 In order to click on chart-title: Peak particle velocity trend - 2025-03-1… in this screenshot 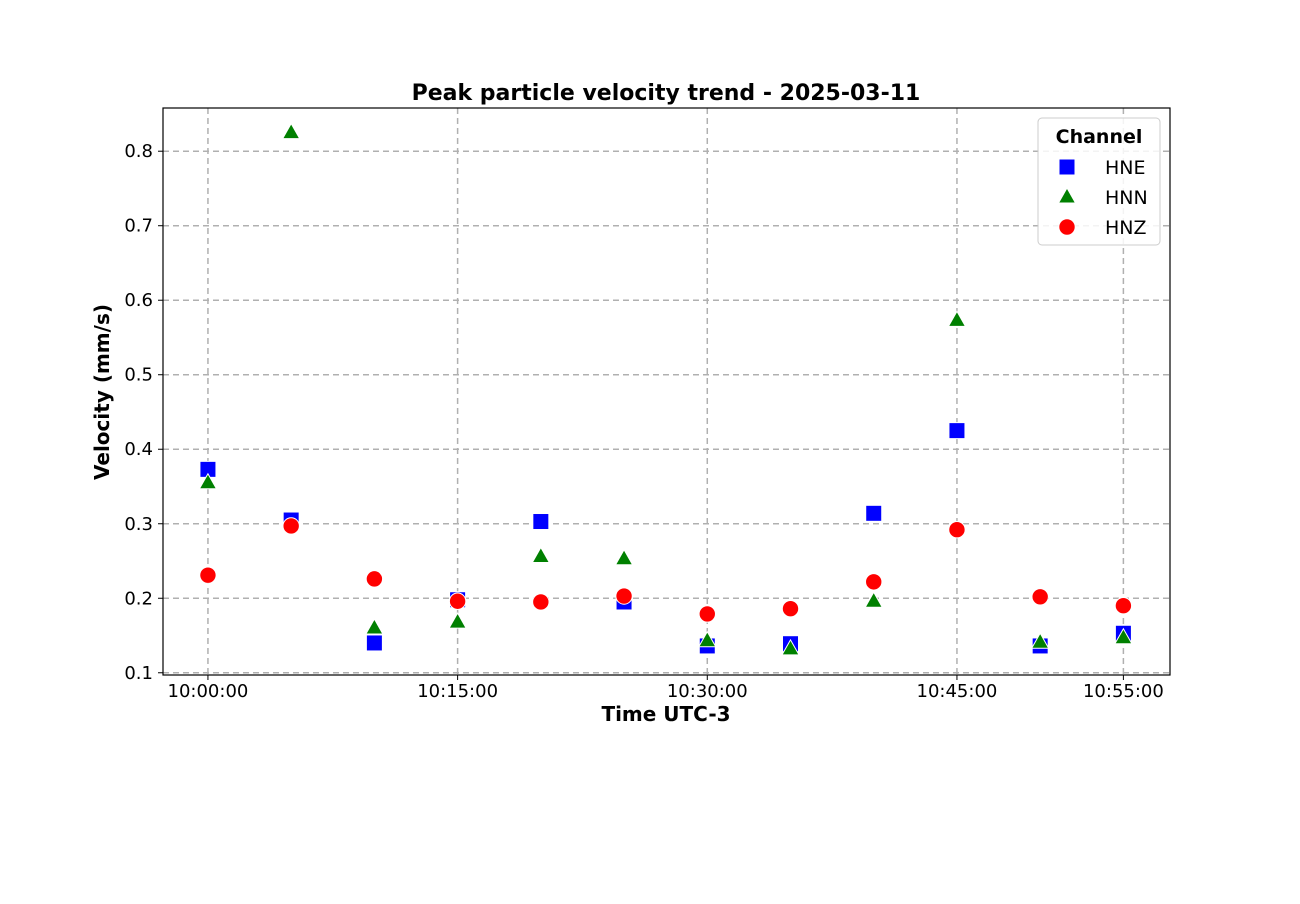, I will do `click(666, 93)`.